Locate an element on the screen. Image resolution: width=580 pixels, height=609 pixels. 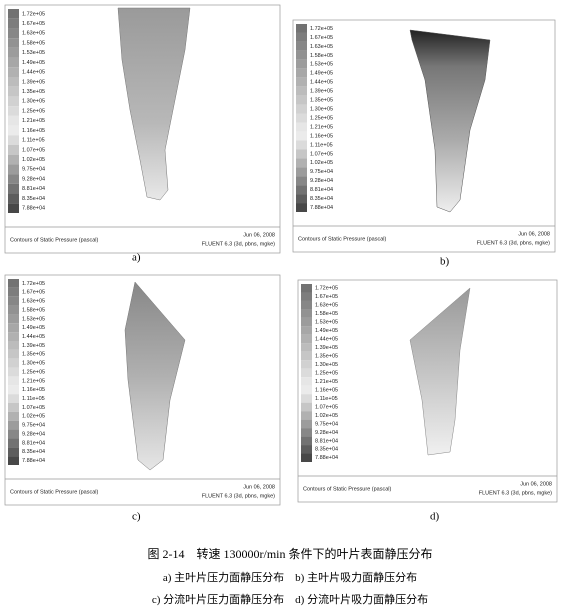
caption-title: 图 2-14 转速 130000r/min 条件下的叶片表面静压分布 is located at coordinates (290, 554).